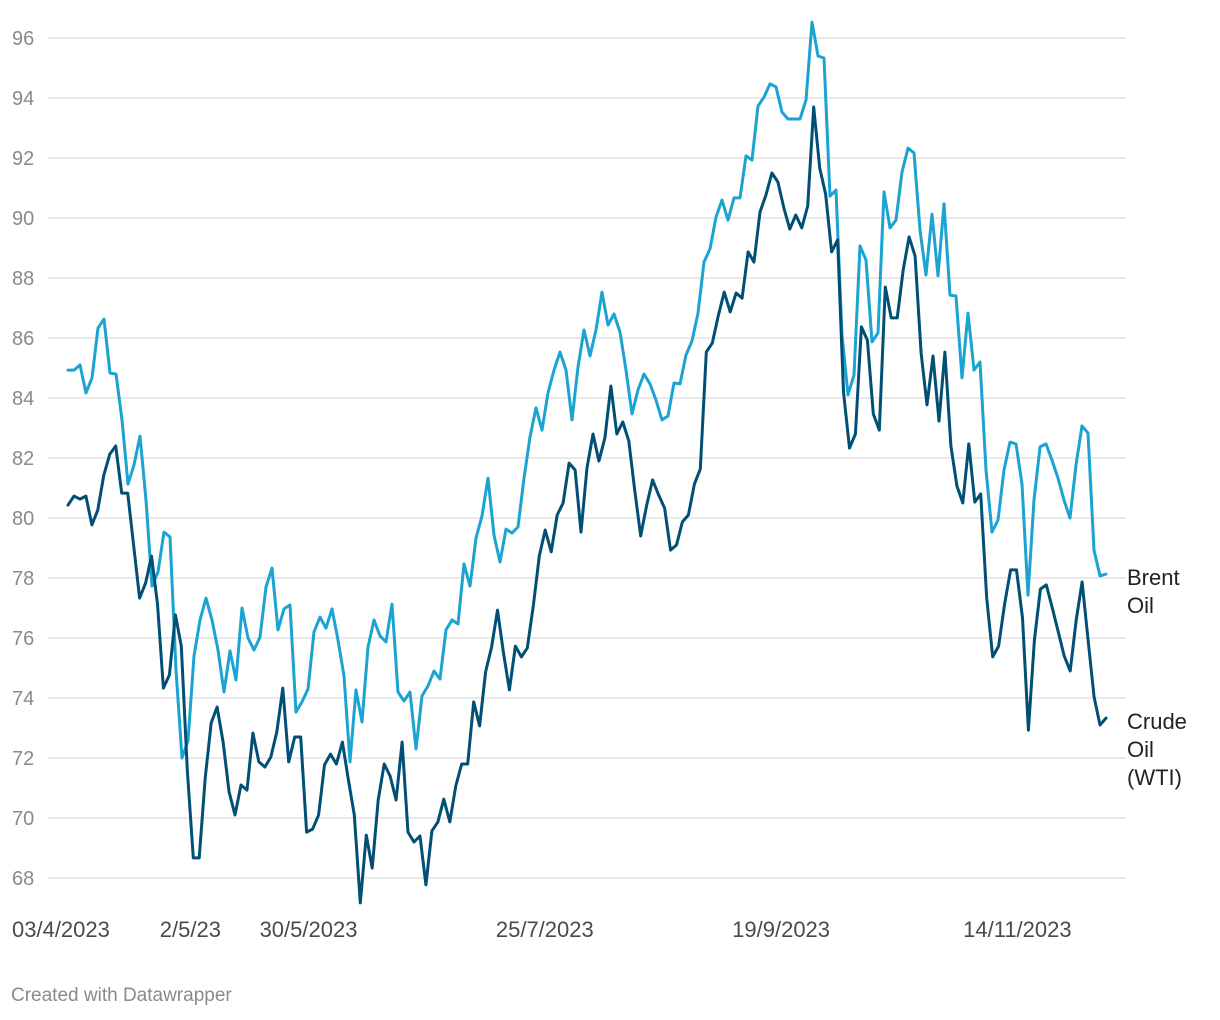 The height and width of the screenshot is (1020, 1220). What do you see at coordinates (61, 929) in the screenshot?
I see `x-tick-label: 03/4/2023` at bounding box center [61, 929].